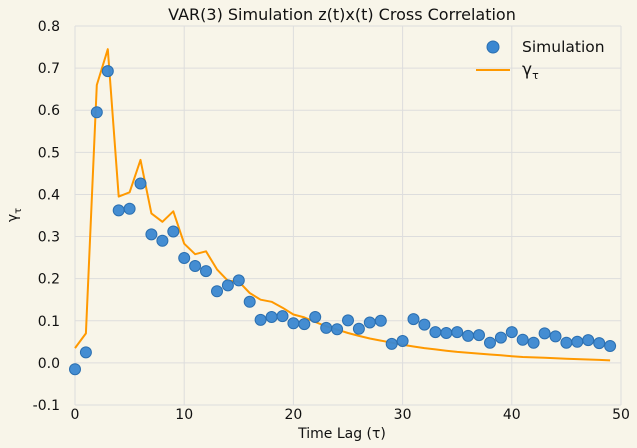 The image size is (637, 448). Describe the element at coordinates (49, 280) in the screenshot. I see `y-tick-label: 0.2` at that location.